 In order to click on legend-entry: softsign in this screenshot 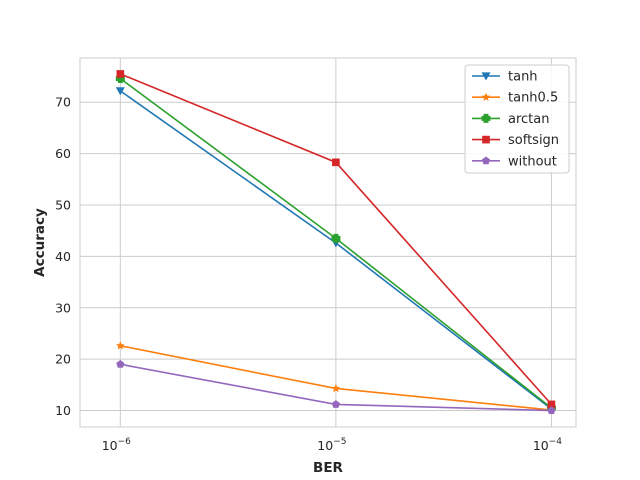, I will do `click(515, 140)`.